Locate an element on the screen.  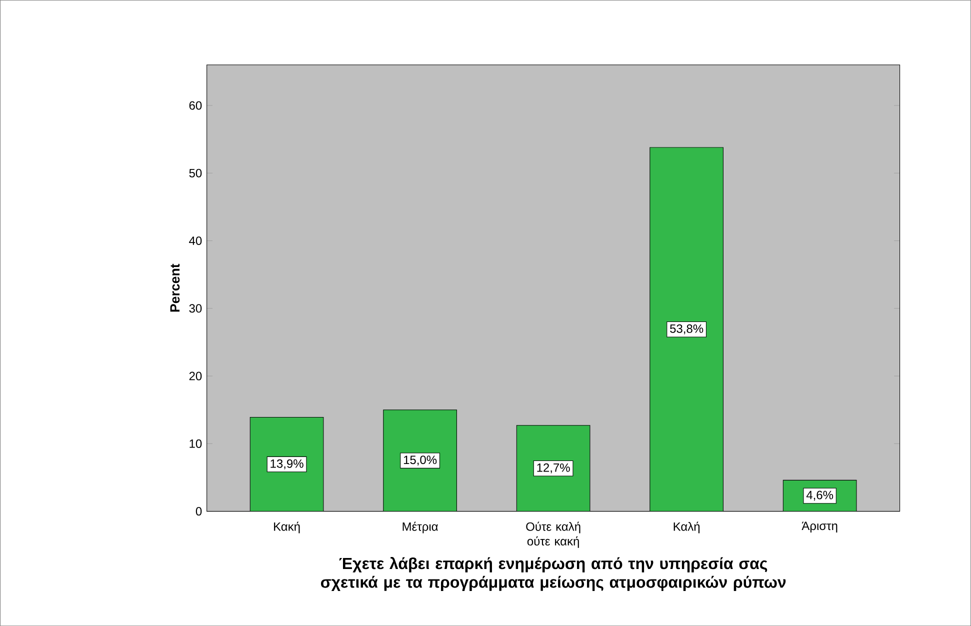
x-tick-label: Μέτρια is located at coordinates (420, 528).